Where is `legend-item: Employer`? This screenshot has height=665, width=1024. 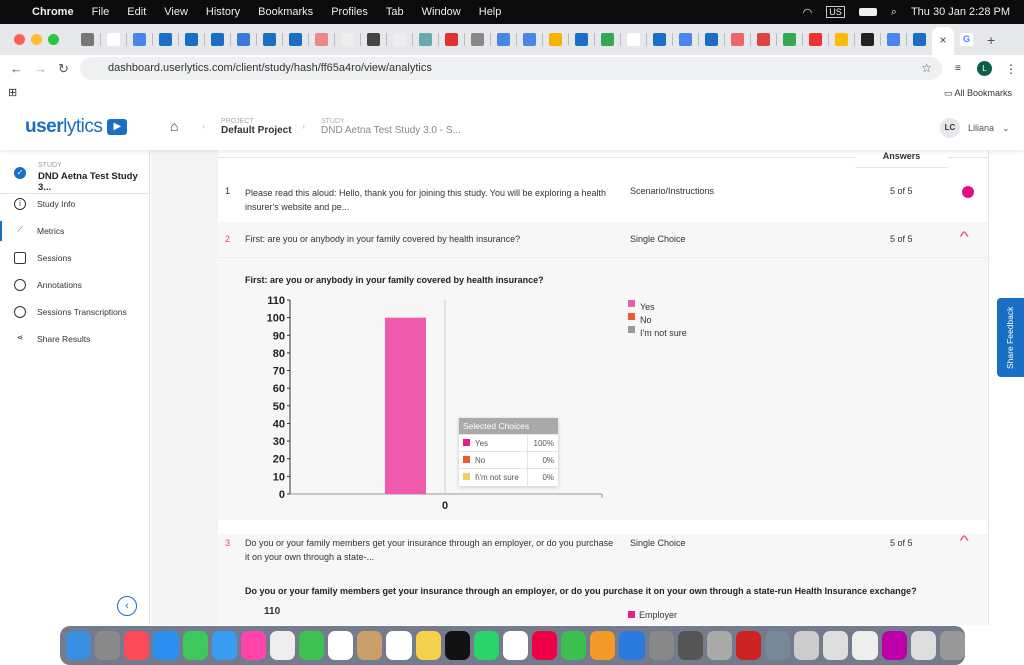 legend-item: Employer is located at coordinates (652, 615).